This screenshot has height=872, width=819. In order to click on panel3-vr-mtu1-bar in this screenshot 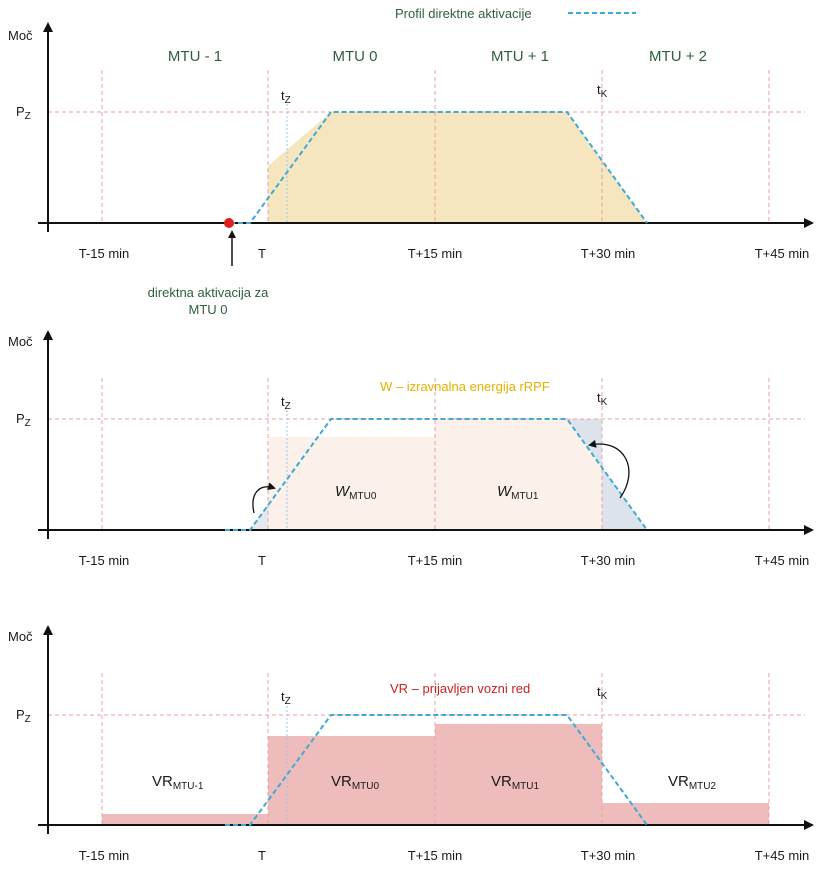, I will do `click(518, 774)`.